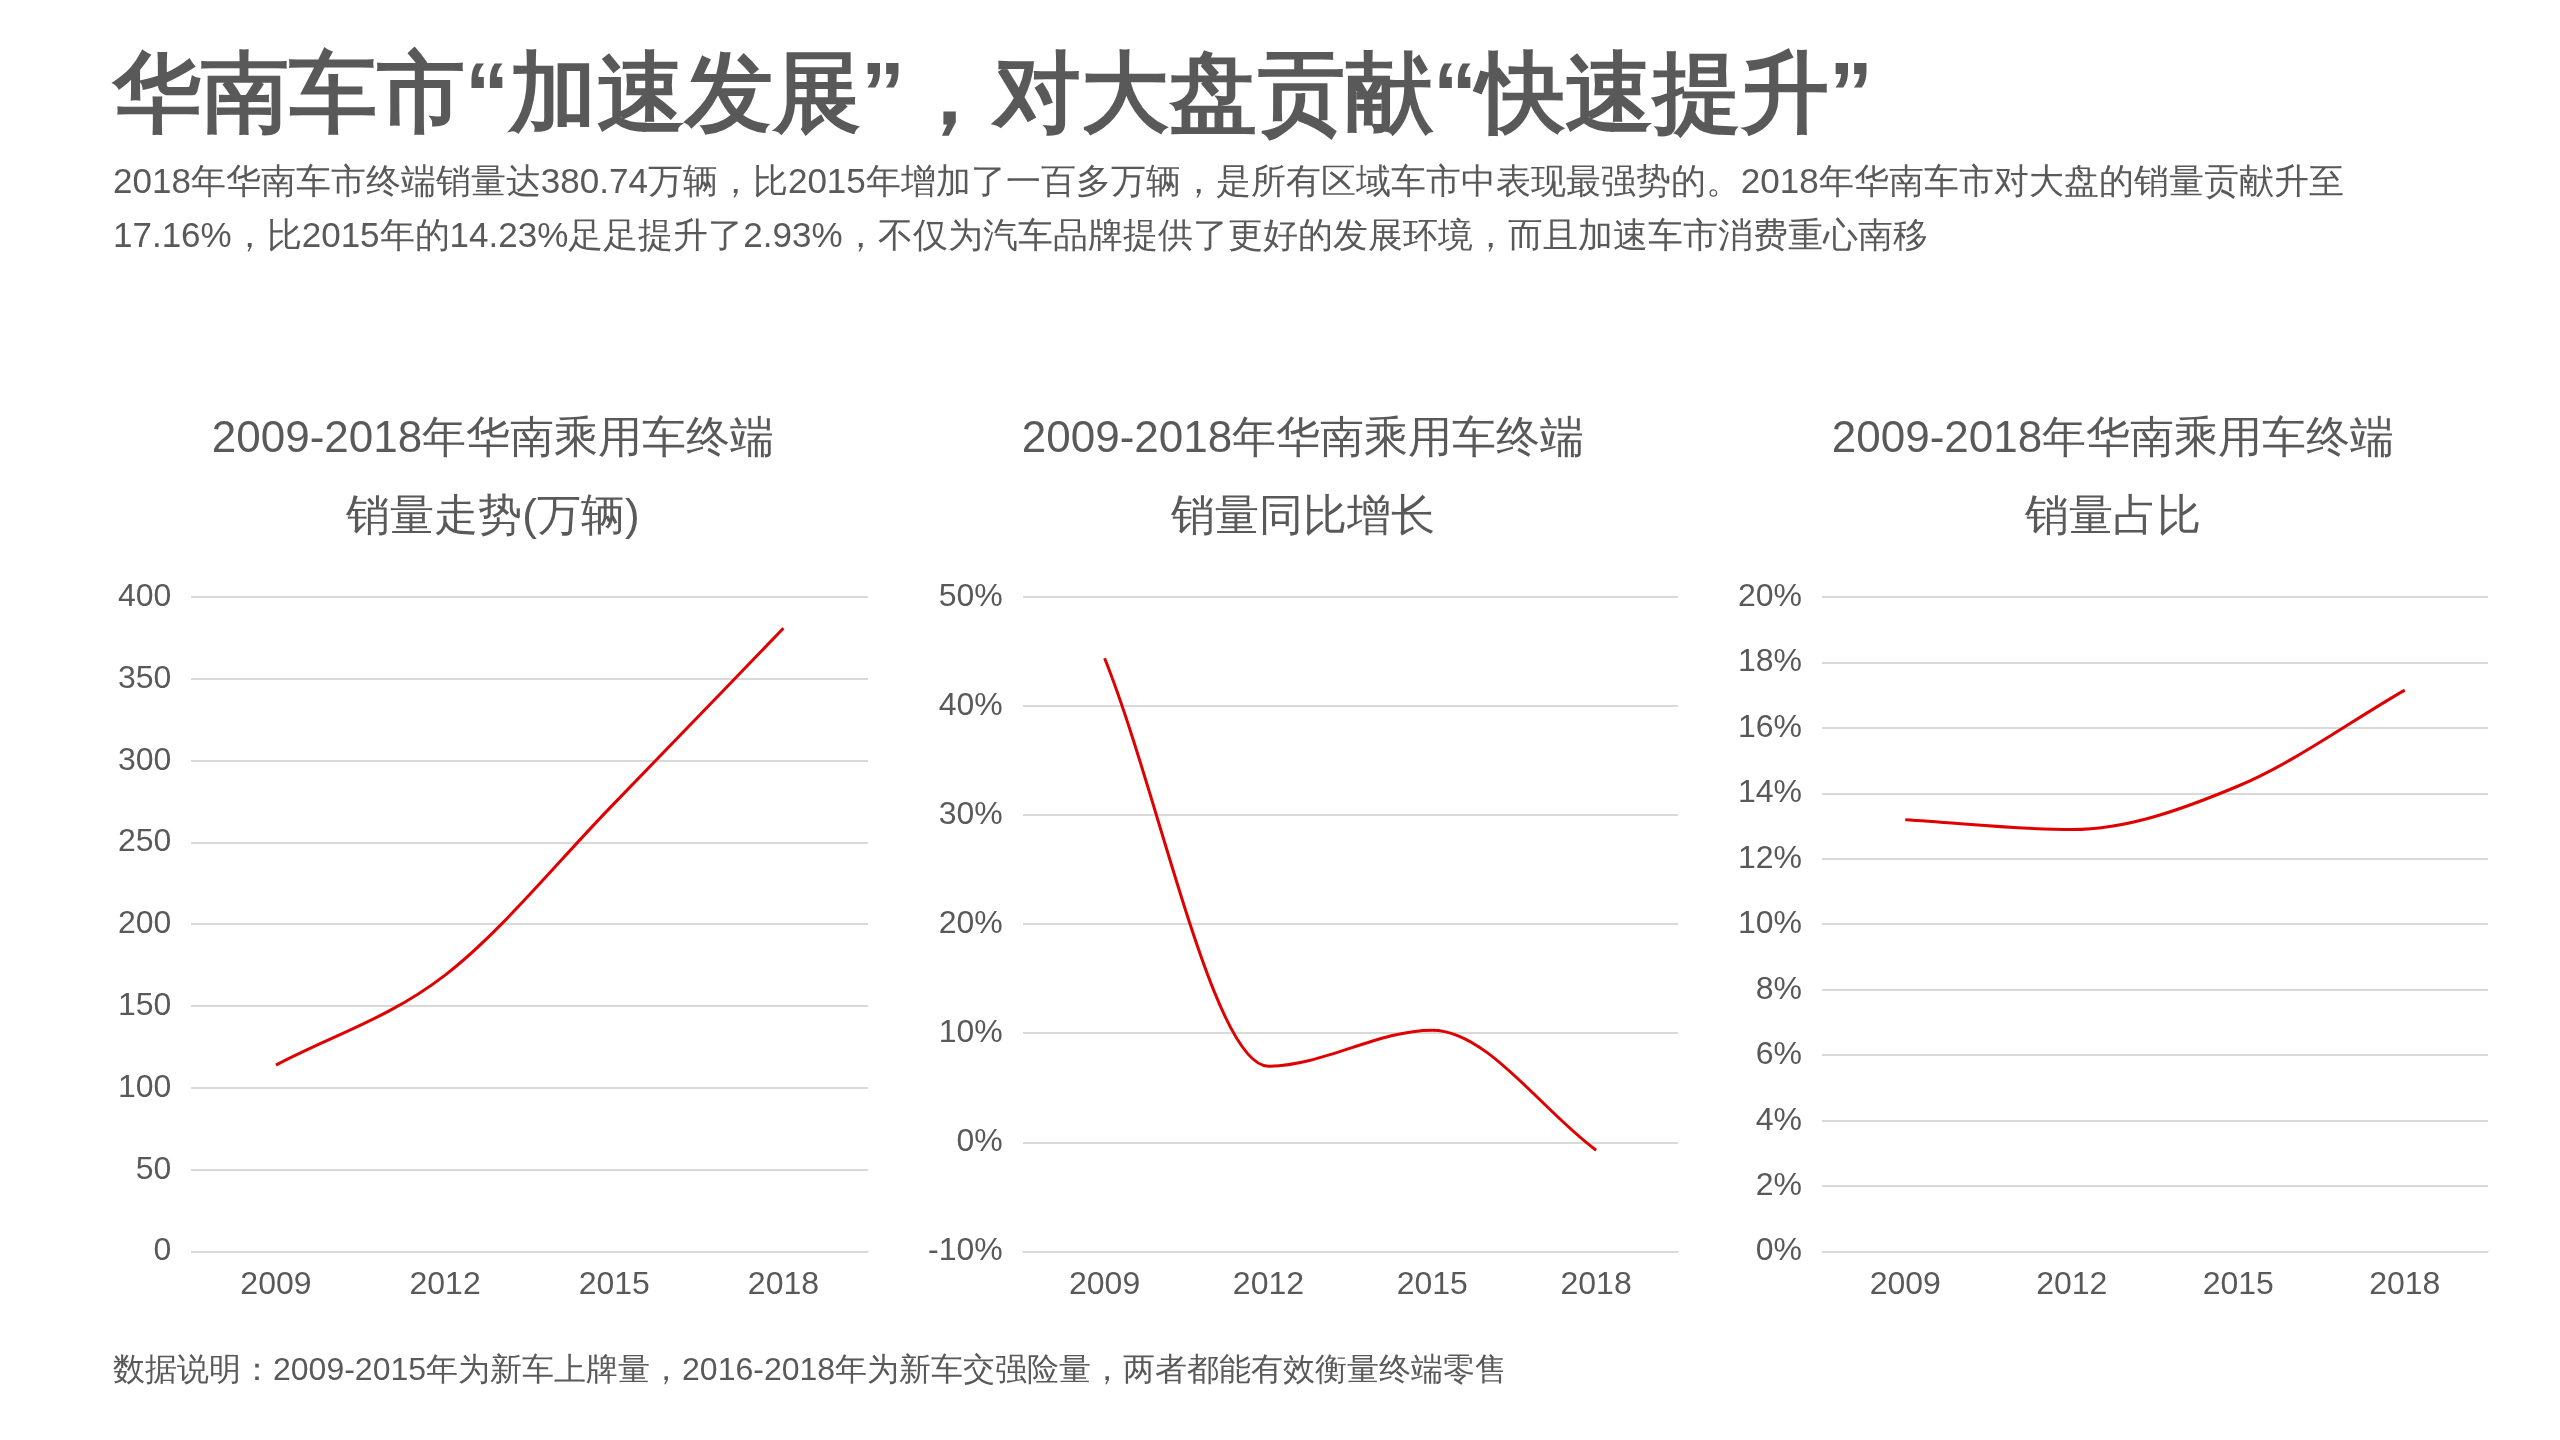  Describe the element at coordinates (970, 595) in the screenshot. I see `y-tick-label: 50%` at that location.